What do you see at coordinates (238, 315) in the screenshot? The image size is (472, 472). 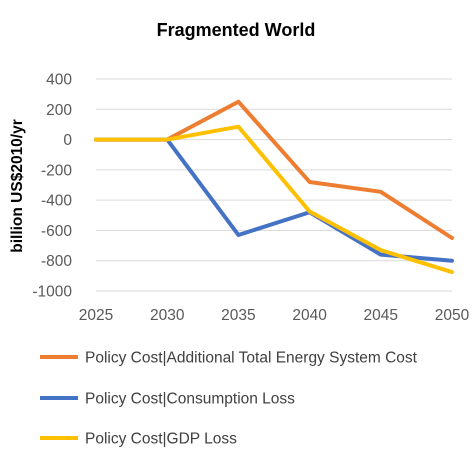 I see `x-tick-label: 2035` at bounding box center [238, 315].